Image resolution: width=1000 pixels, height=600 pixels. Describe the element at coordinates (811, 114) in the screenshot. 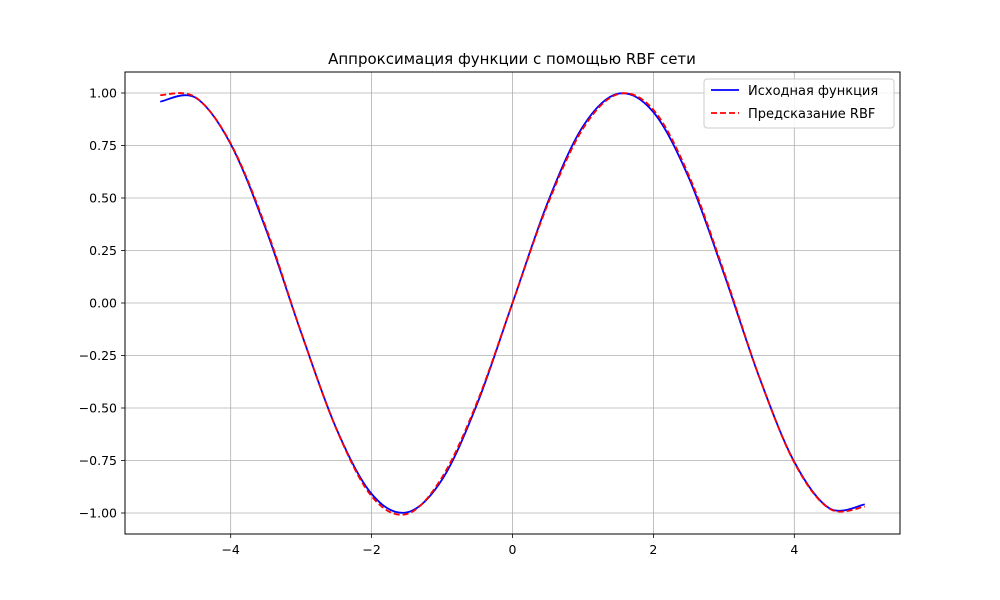

I see `legend-label-prediction: Предсказание RBF` at that location.